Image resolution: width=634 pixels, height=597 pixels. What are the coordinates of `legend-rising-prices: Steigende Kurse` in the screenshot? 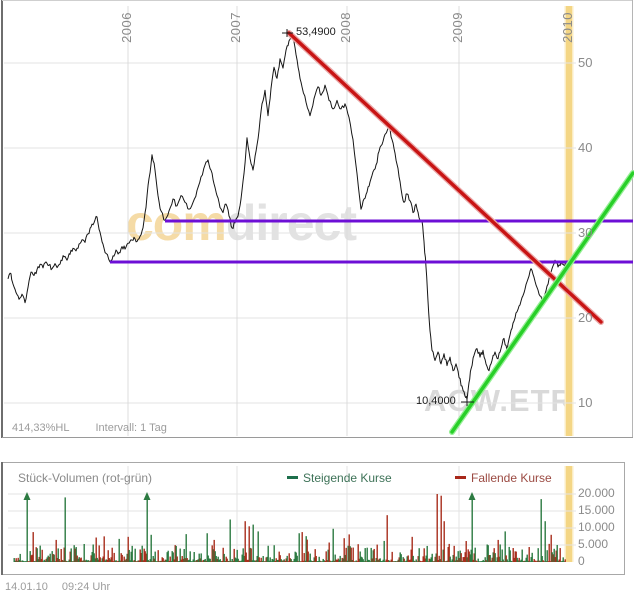 It's located at (339, 478).